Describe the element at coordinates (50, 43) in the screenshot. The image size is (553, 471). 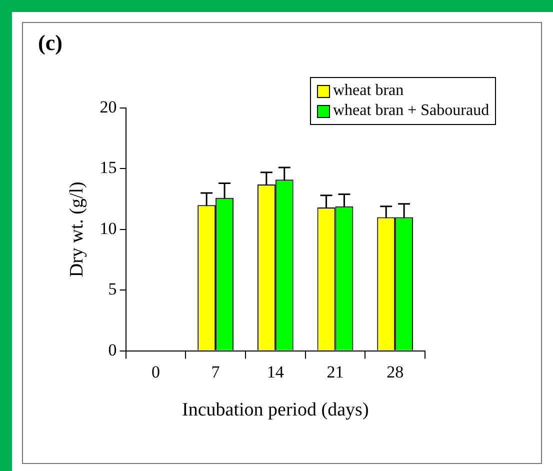
I see `chart-title: (c)` at that location.